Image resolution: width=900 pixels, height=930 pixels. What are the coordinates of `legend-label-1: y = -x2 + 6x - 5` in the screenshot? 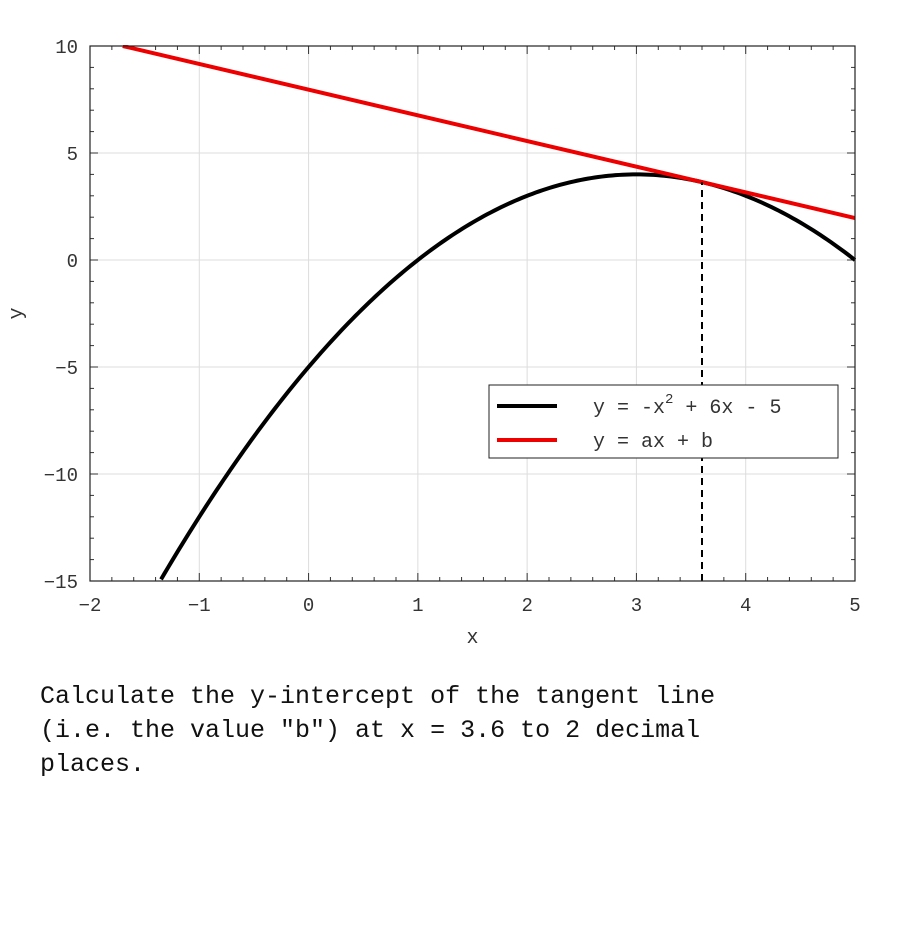 It's located at (687, 406).